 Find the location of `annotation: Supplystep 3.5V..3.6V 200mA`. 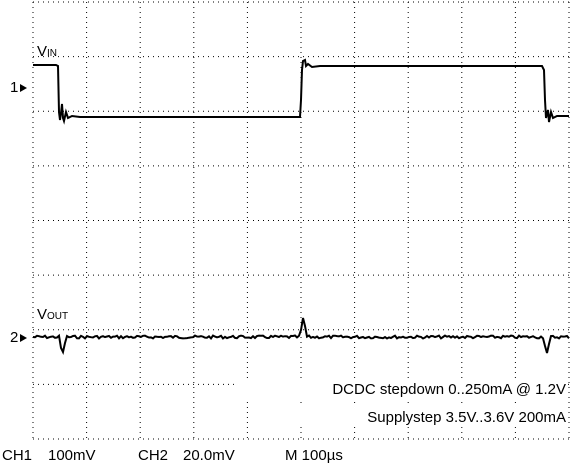

annotation: Supplystep 3.5V..3.6V 200mA is located at coordinates (466, 417).